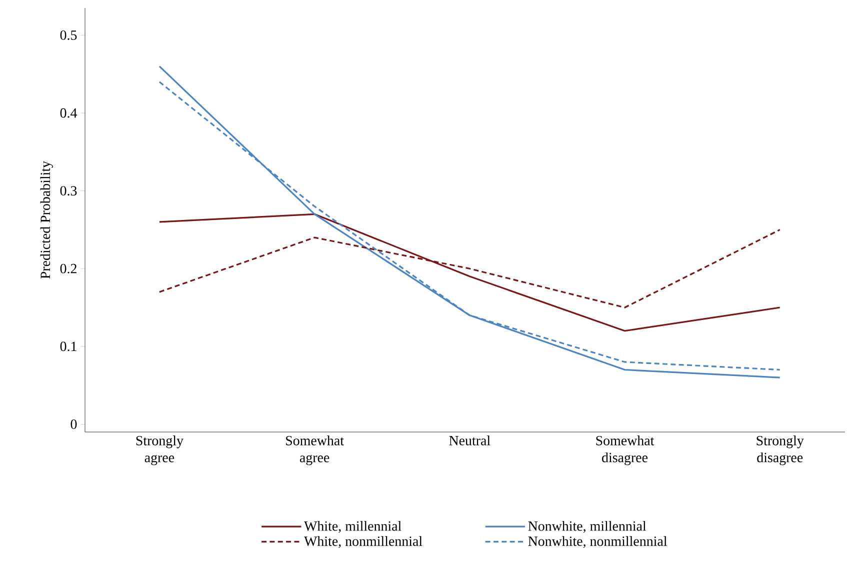 The height and width of the screenshot is (570, 847). Describe the element at coordinates (68, 269) in the screenshot. I see `y-tick-label: 0.2` at that location.